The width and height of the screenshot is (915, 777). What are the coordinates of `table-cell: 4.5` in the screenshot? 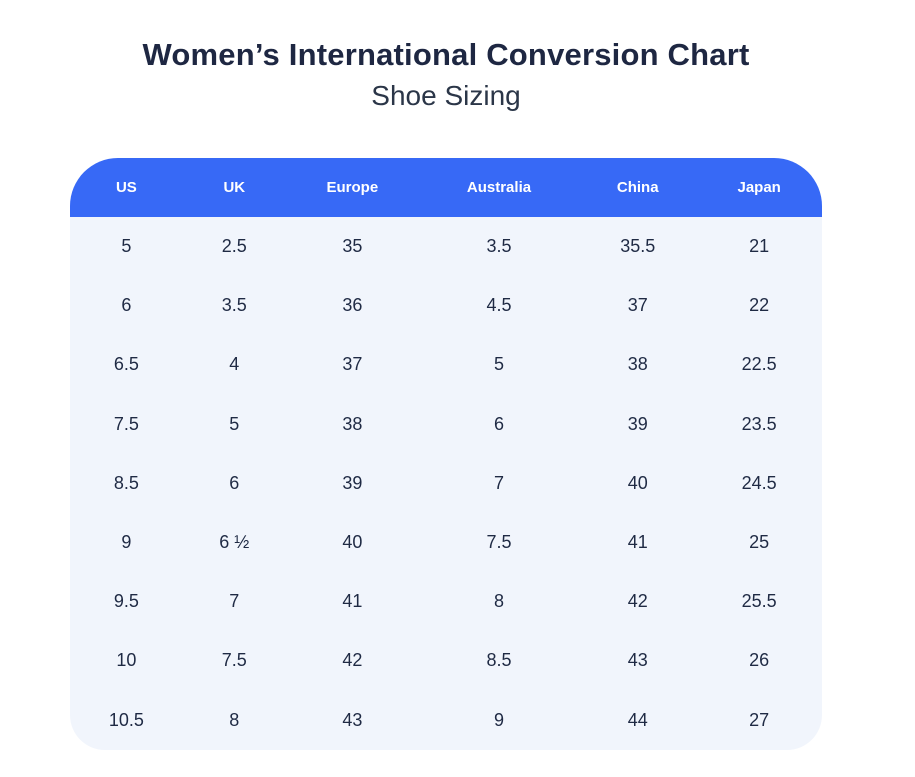 It's located at (499, 305).